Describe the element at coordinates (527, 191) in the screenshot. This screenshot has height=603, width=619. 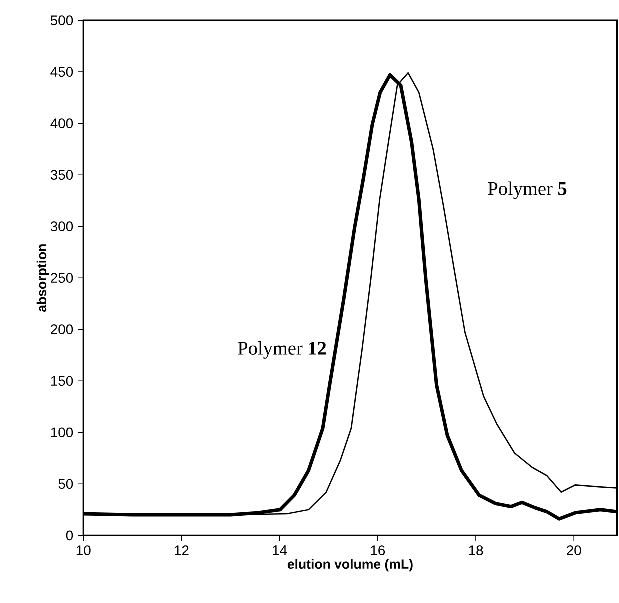
I see `text: Polymer 5` at that location.